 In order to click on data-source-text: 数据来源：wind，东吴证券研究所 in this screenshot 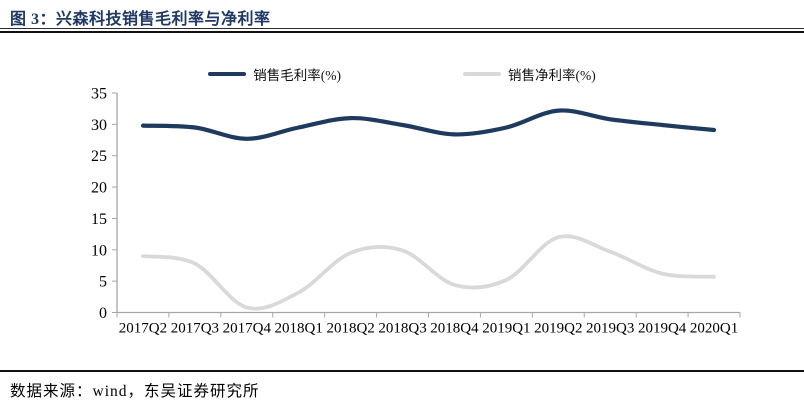, I will do `click(135, 391)`.